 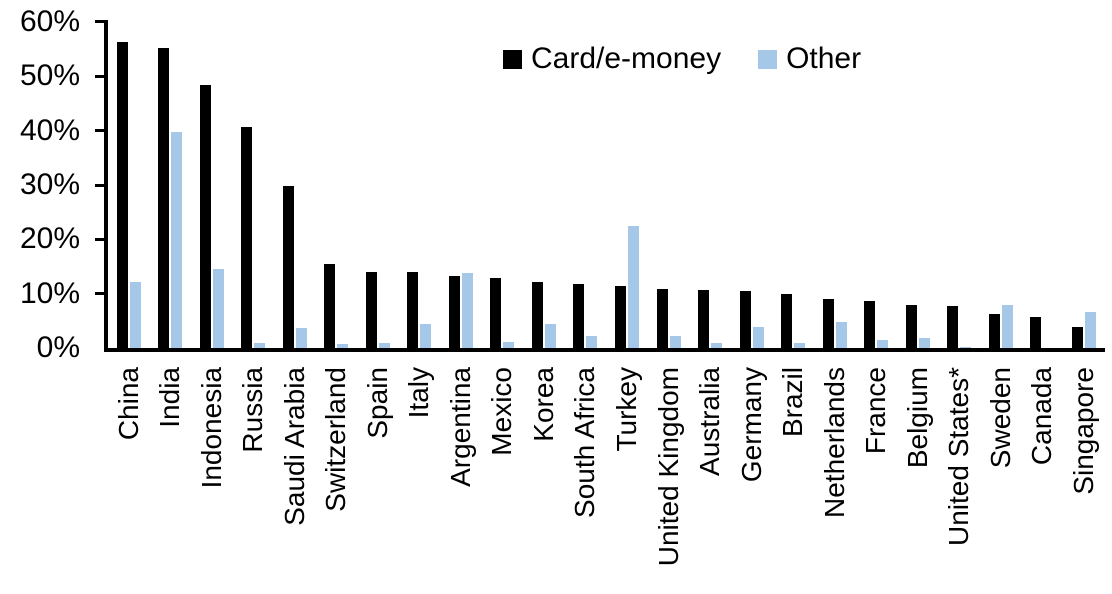 I want to click on legend-item-other: Other, so click(x=809, y=59).